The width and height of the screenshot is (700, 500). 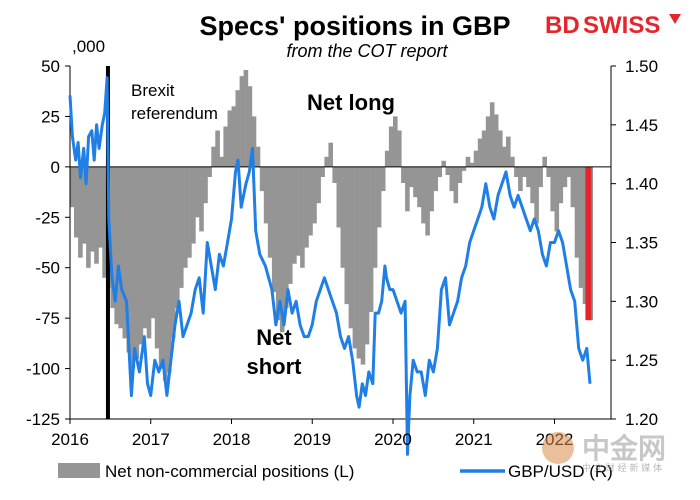 I want to click on right-tick-label: 1.30, so click(x=641, y=301).